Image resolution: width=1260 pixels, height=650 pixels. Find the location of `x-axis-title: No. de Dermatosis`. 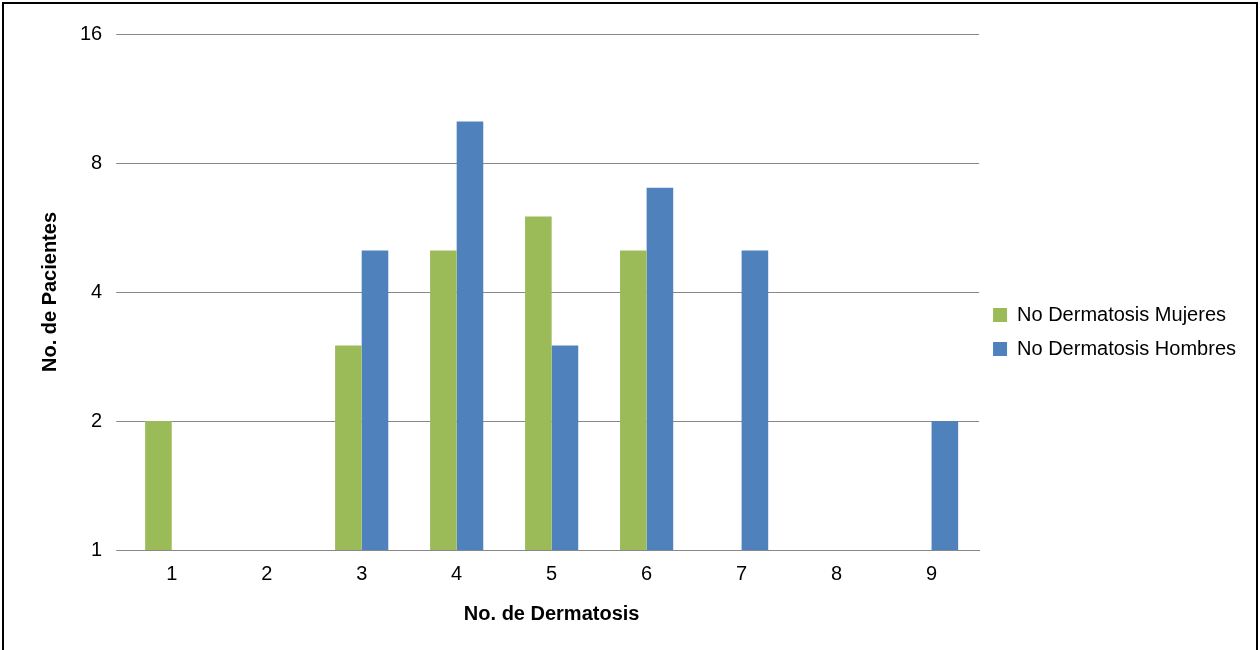

x-axis-title: No. de Dermatosis is located at coordinates (551, 612).